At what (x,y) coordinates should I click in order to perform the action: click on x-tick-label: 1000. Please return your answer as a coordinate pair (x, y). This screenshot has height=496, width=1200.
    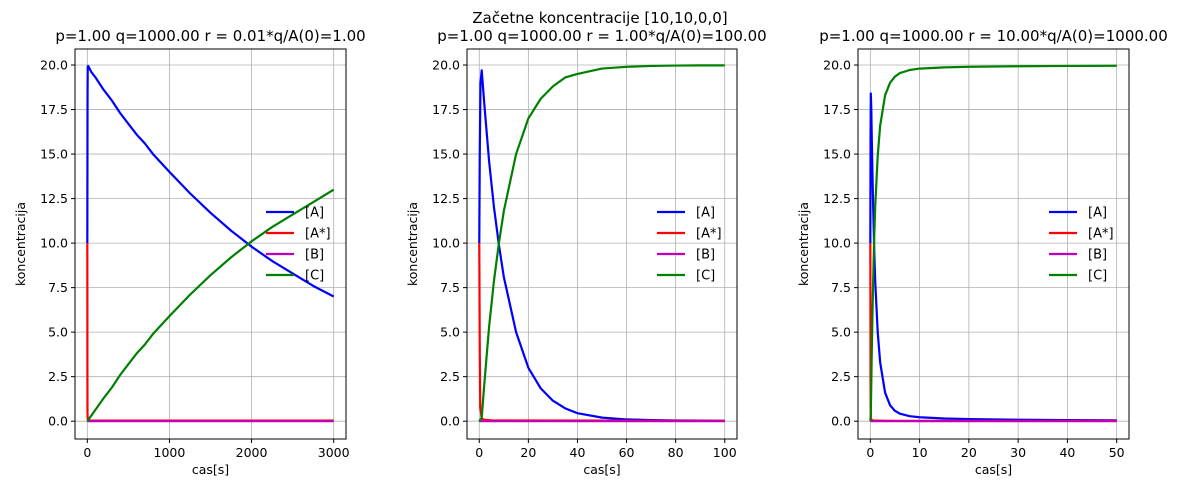
    Looking at the image, I should click on (170, 452).